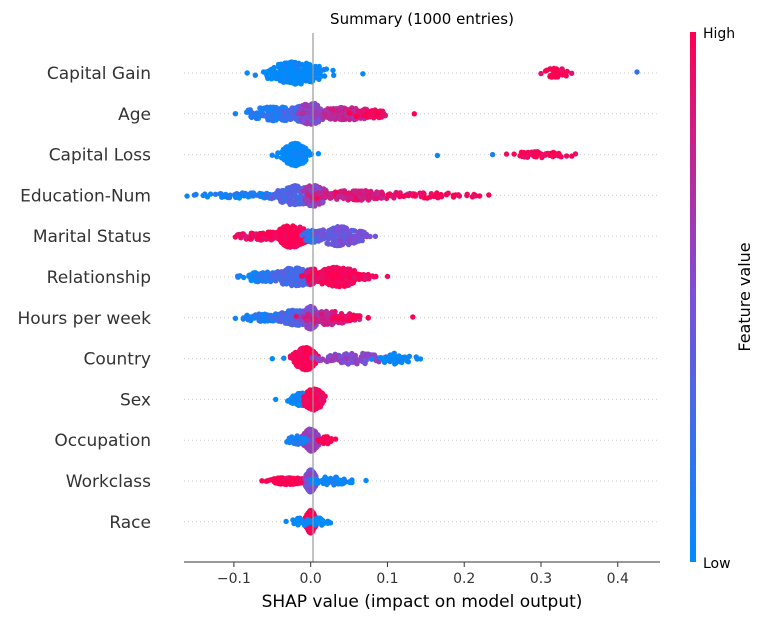  Describe the element at coordinates (92, 237) in the screenshot. I see `feature-label: Marital Status` at that location.